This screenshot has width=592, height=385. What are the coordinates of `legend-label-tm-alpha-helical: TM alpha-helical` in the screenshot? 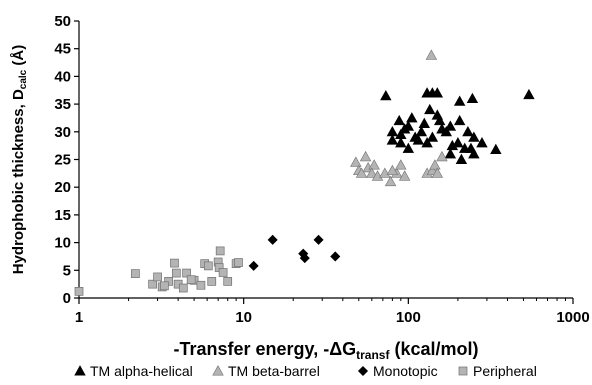 It's located at (141, 371).